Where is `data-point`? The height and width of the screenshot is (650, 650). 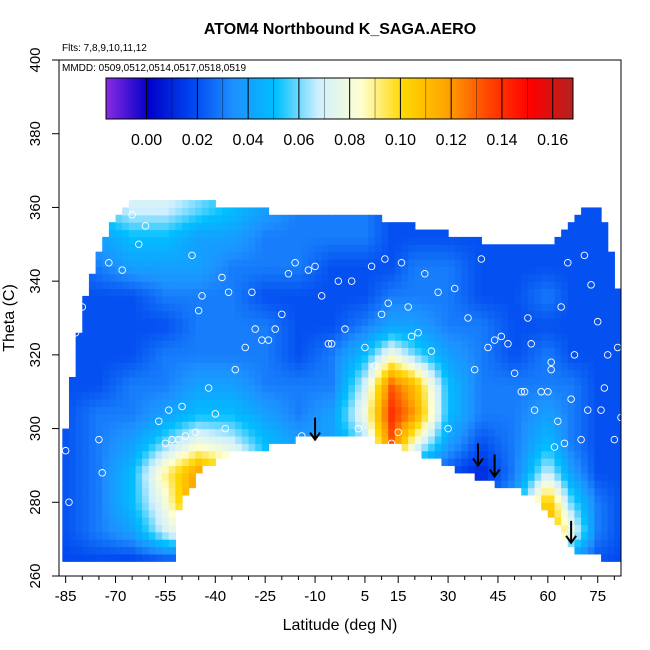
data-point is located at coordinates (508, 344).